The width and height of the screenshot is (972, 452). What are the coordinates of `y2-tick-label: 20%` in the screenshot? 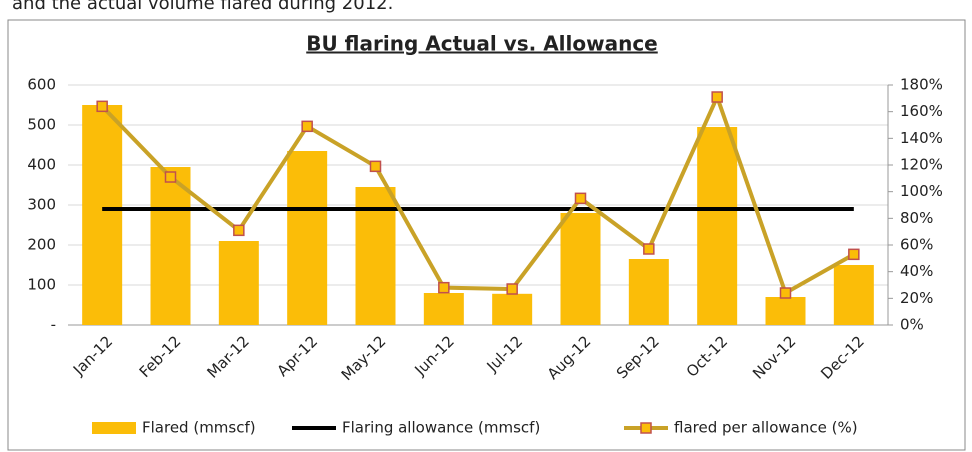 It's located at (916, 298).